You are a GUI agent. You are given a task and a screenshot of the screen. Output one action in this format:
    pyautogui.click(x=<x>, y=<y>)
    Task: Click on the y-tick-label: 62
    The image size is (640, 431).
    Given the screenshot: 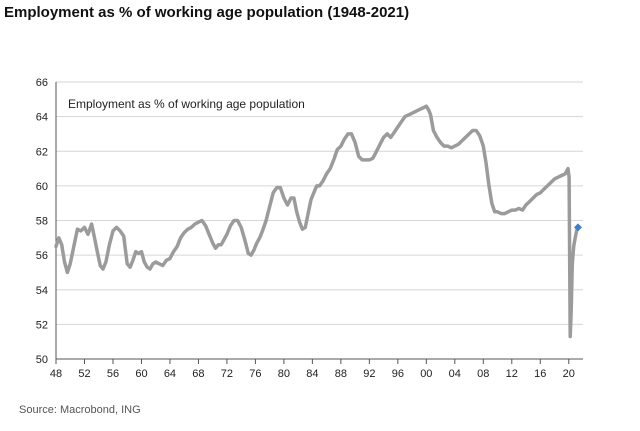 What is the action you would take?
    pyautogui.click(x=42, y=152)
    